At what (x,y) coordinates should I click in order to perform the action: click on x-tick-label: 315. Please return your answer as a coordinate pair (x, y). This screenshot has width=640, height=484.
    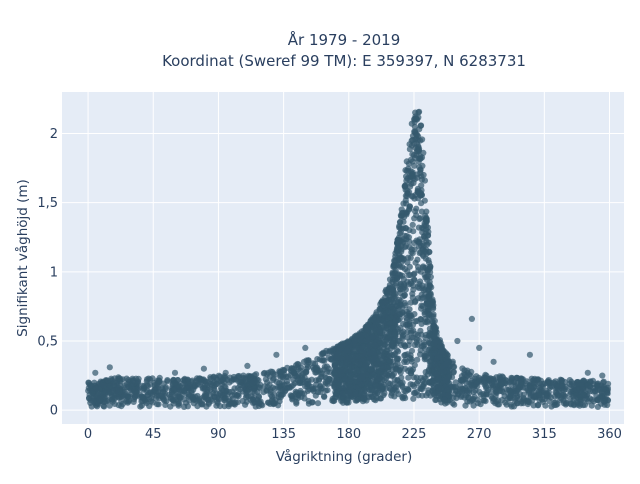
    Looking at the image, I should click on (544, 434).